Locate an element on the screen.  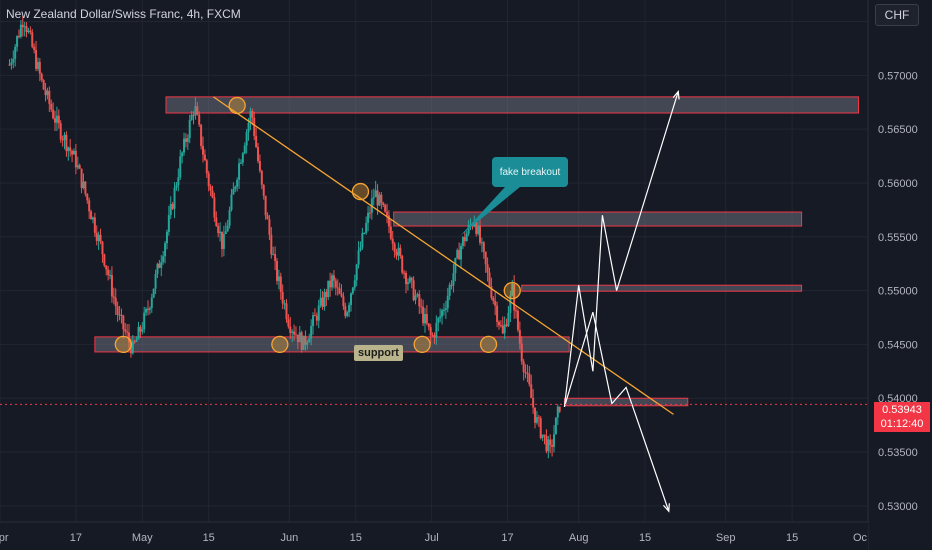
projection-bullish-arrowhead is located at coordinates (676, 95).